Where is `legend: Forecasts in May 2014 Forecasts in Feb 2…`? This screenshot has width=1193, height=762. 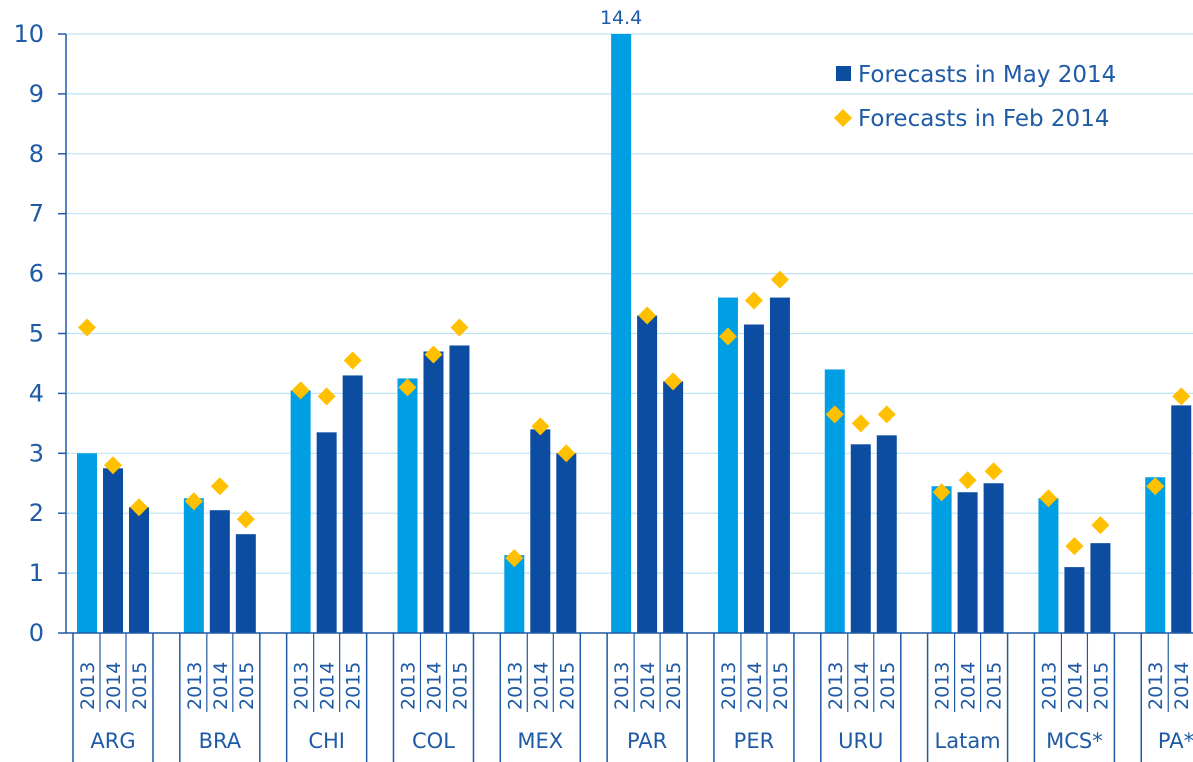
legend: Forecasts in May 2014 Forecasts in Feb 2… is located at coordinates (975, 97).